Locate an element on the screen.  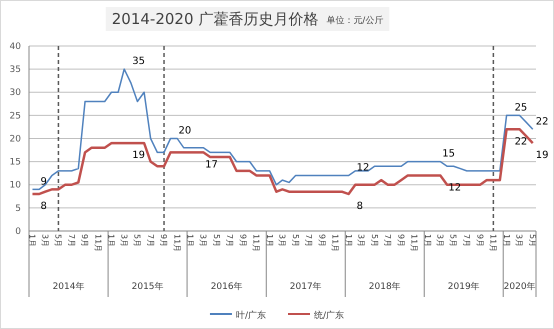
legend-label: 叶/广东 is located at coordinates (251, 315).